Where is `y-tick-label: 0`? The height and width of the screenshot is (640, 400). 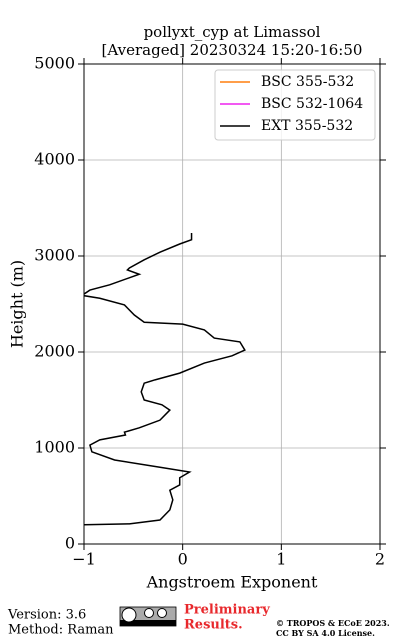
y-tick-label: 0 is located at coordinates (70, 543).